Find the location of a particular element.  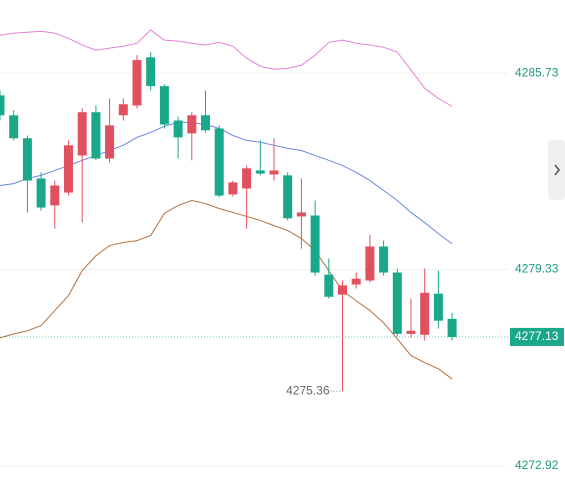

low-annotation: 4275.36 is located at coordinates (308, 390).